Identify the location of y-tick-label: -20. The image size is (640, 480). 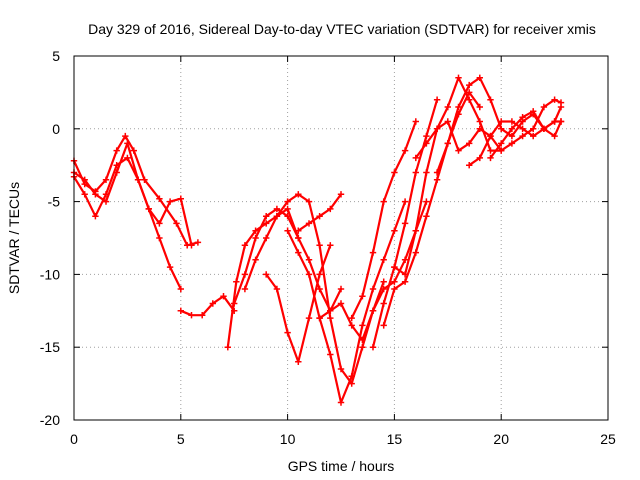
(50, 420).